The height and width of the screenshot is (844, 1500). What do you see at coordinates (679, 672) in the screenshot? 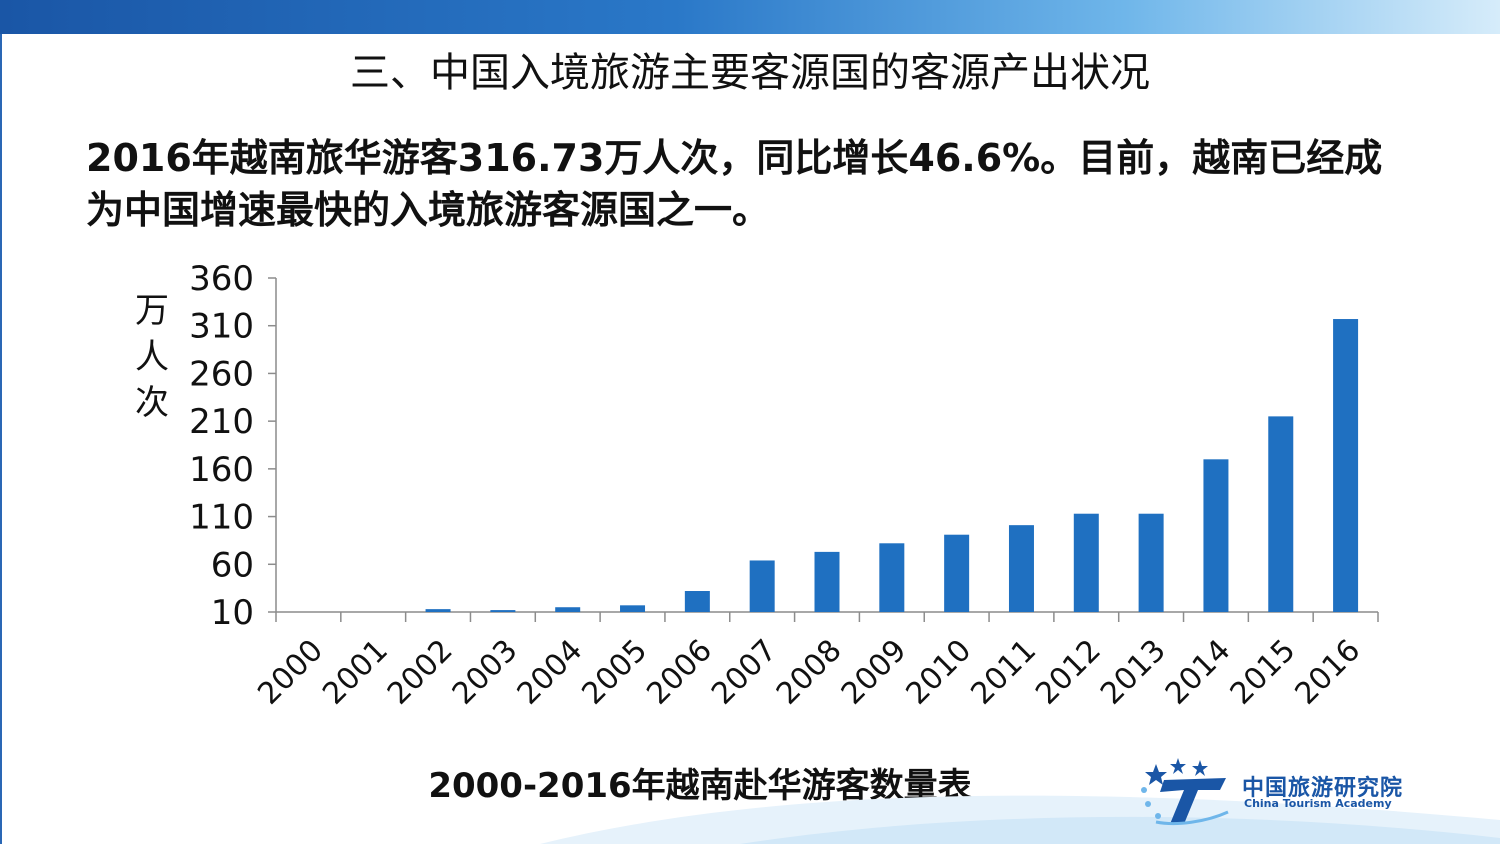
I see `x-tick-label: 2006` at bounding box center [679, 672].